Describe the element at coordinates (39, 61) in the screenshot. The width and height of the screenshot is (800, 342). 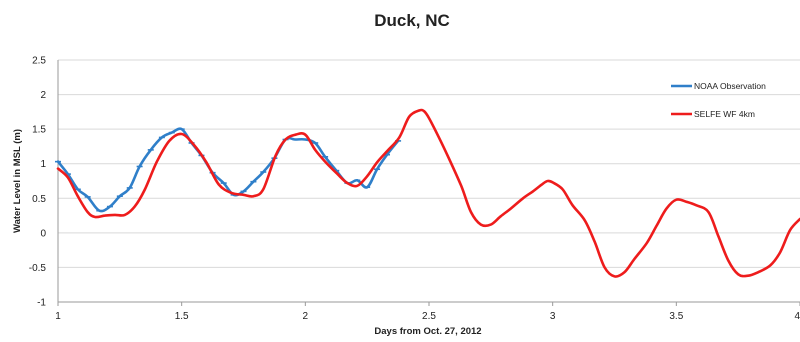
I see `y-tick-label: 2.5` at that location.